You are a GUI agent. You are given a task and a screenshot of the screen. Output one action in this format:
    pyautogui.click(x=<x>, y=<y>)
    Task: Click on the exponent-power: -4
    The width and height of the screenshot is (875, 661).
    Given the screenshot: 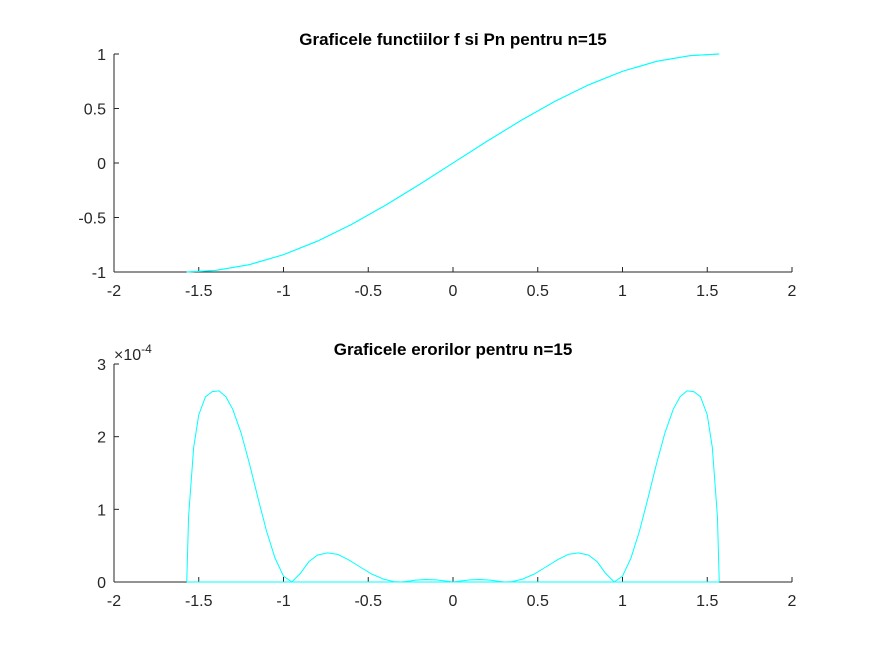 What is the action you would take?
    pyautogui.click(x=146, y=349)
    